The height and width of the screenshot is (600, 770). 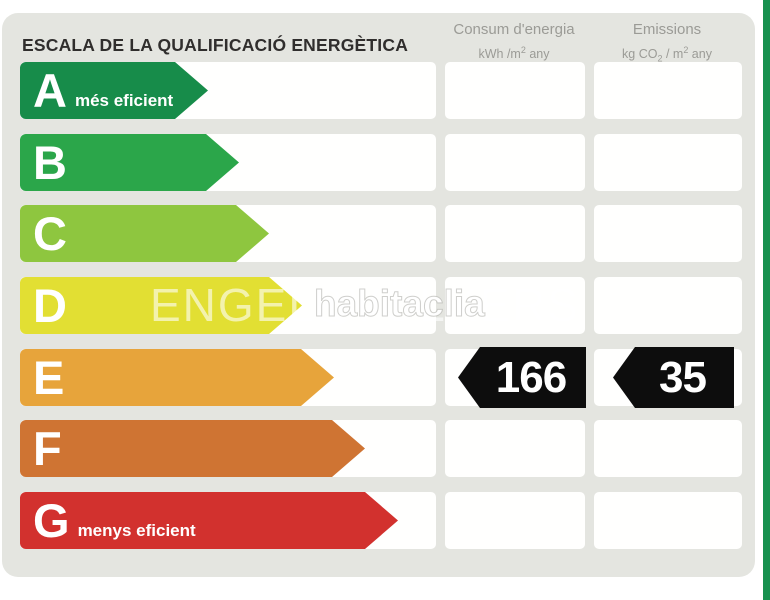 I want to click on rating-letter: D, so click(x=50, y=305).